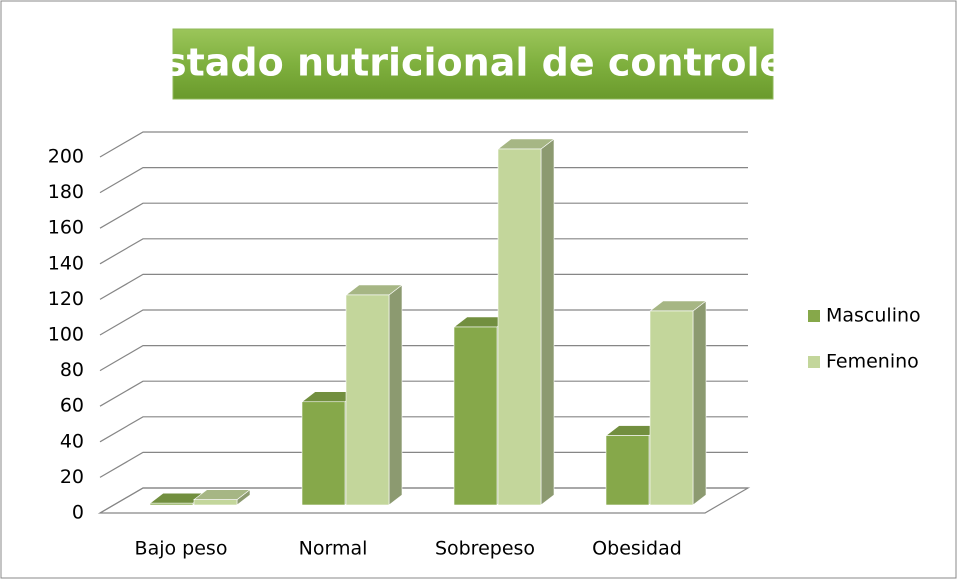 The image size is (958, 584). I want to click on y-tick-label: 40, so click(72, 441).